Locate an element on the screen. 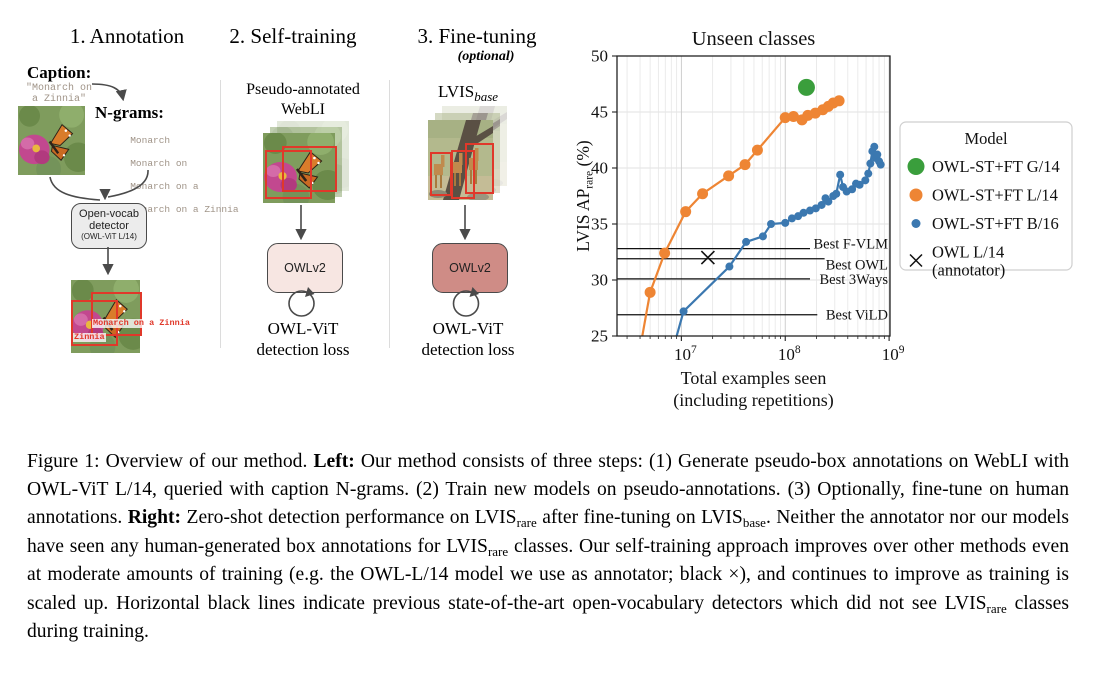 The width and height of the screenshot is (1096, 684). legend-entry-label: (annotator) is located at coordinates (968, 270).